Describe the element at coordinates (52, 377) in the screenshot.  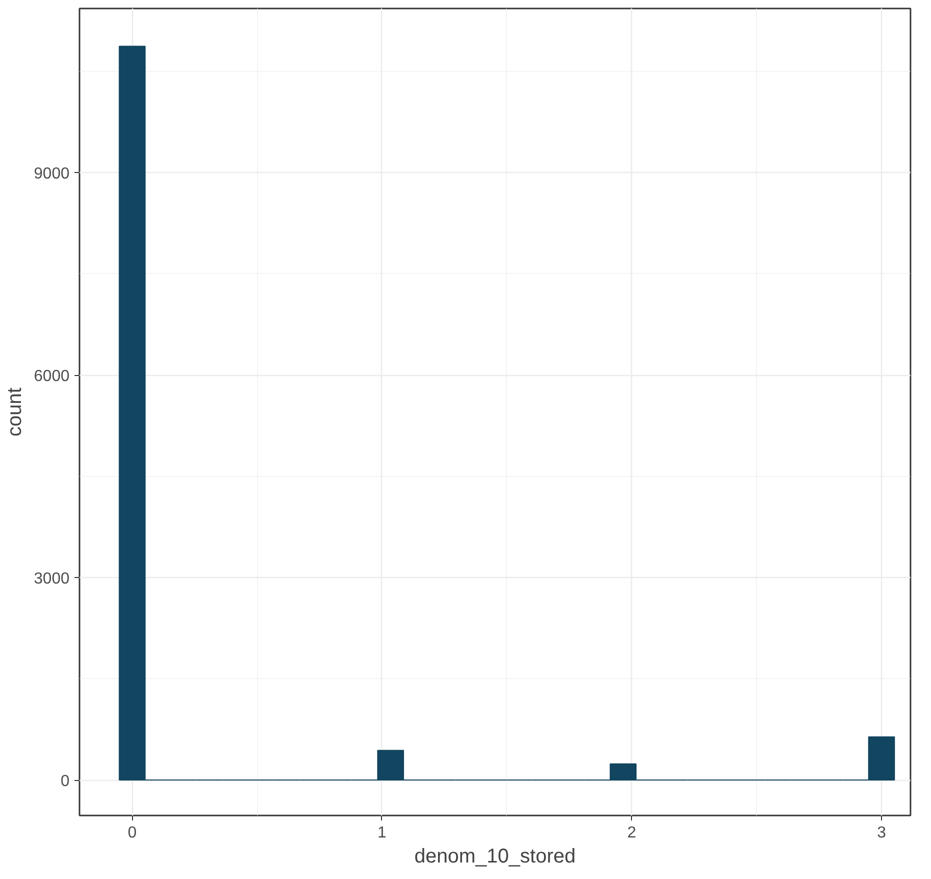
I see `y-tick-label: 6000` at that location.